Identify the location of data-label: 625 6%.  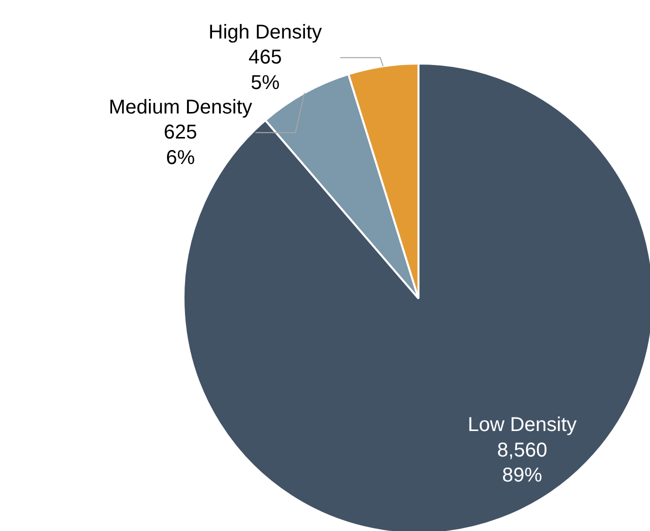
(181, 145).